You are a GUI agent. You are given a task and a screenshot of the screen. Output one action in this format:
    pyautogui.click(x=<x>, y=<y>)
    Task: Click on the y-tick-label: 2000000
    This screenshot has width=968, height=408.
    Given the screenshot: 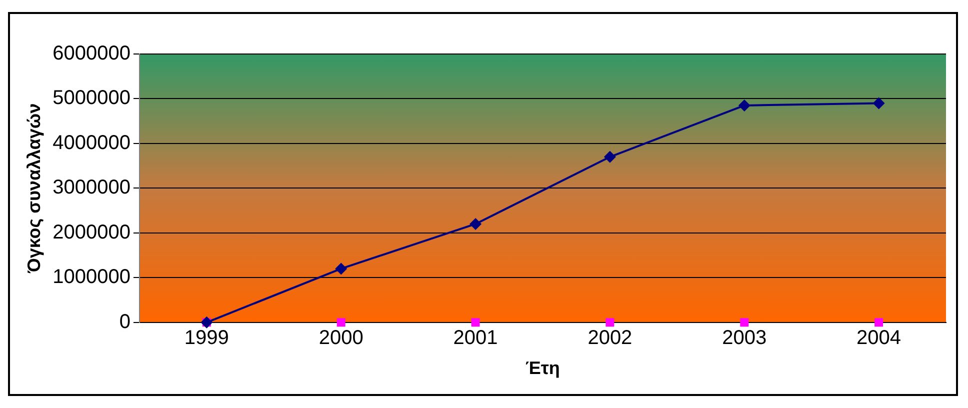 What is the action you would take?
    pyautogui.click(x=91, y=232)
    